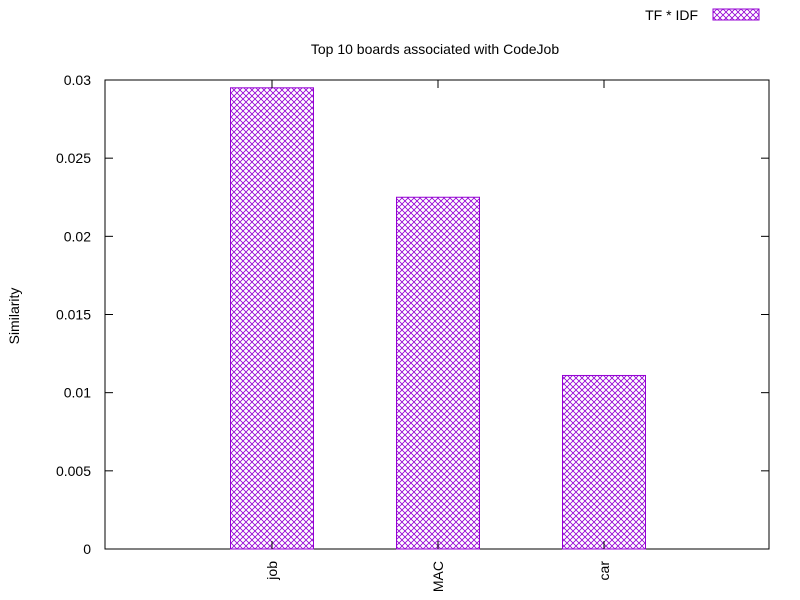 This screenshot has height=600, width=800. I want to click on chart-title: Top 10 boards associated with CodeJob, so click(435, 49).